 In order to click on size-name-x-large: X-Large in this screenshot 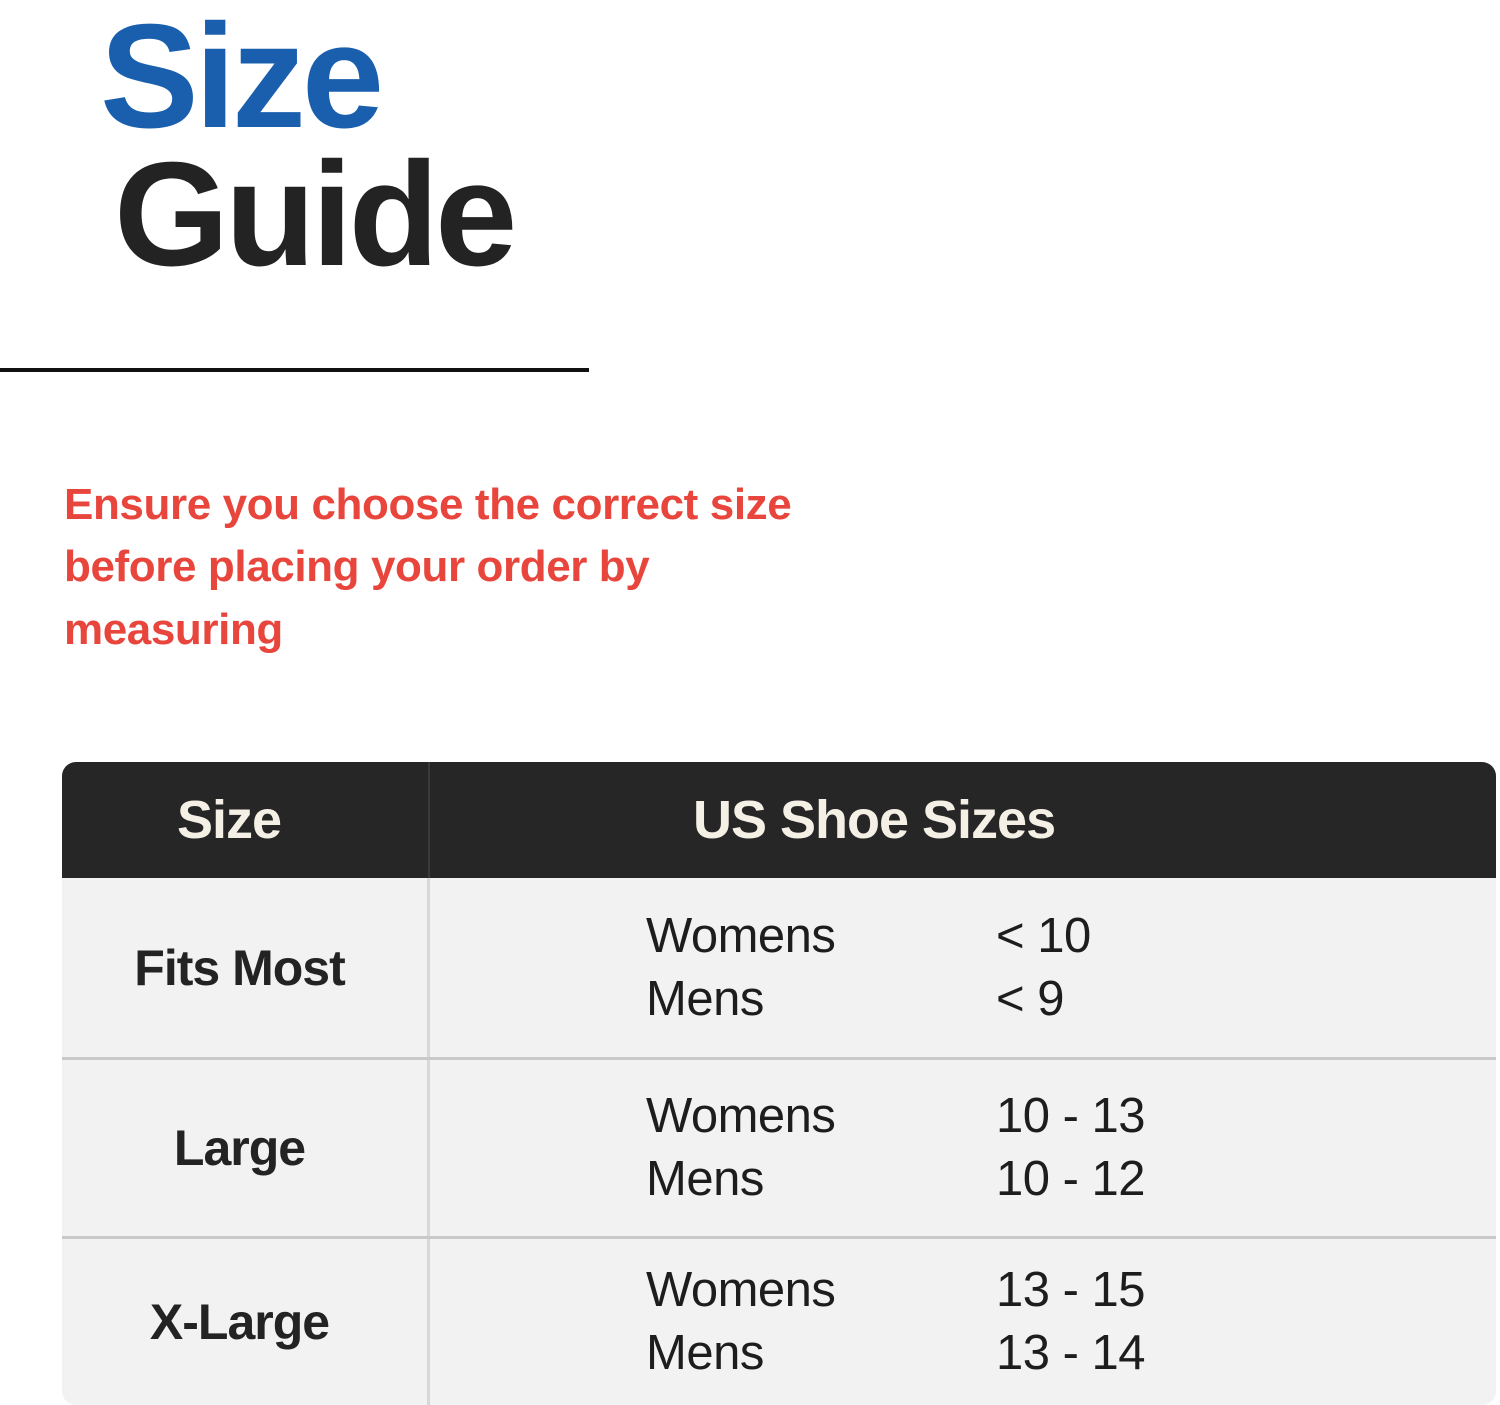, I will do `click(239, 1322)`.